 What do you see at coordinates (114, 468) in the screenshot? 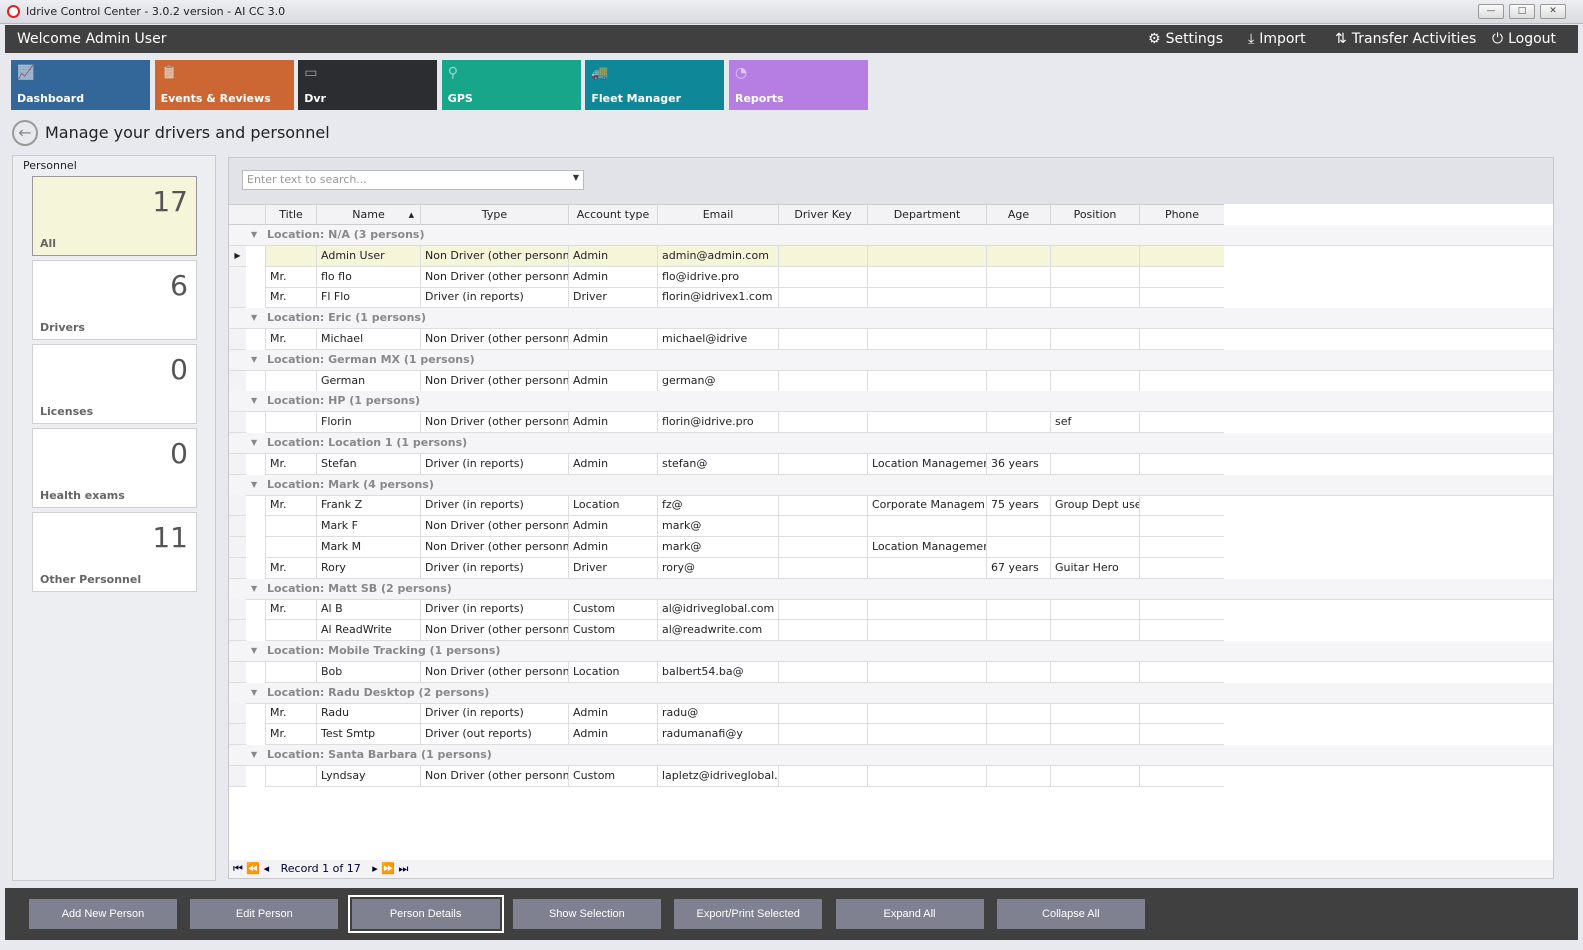
I see `card-health-exams: 0 Health exams` at bounding box center [114, 468].